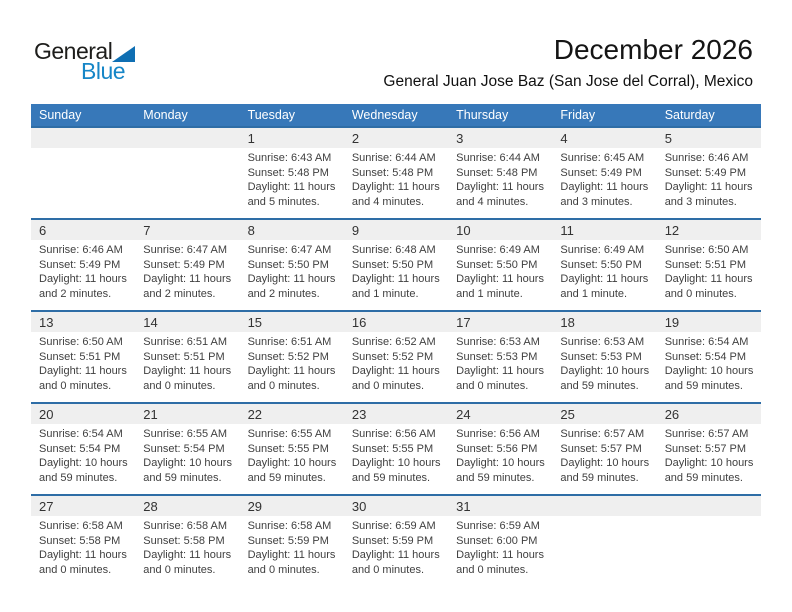 The image size is (792, 612). Describe the element at coordinates (73, 51) in the screenshot. I see `logo-text-general: General` at that location.